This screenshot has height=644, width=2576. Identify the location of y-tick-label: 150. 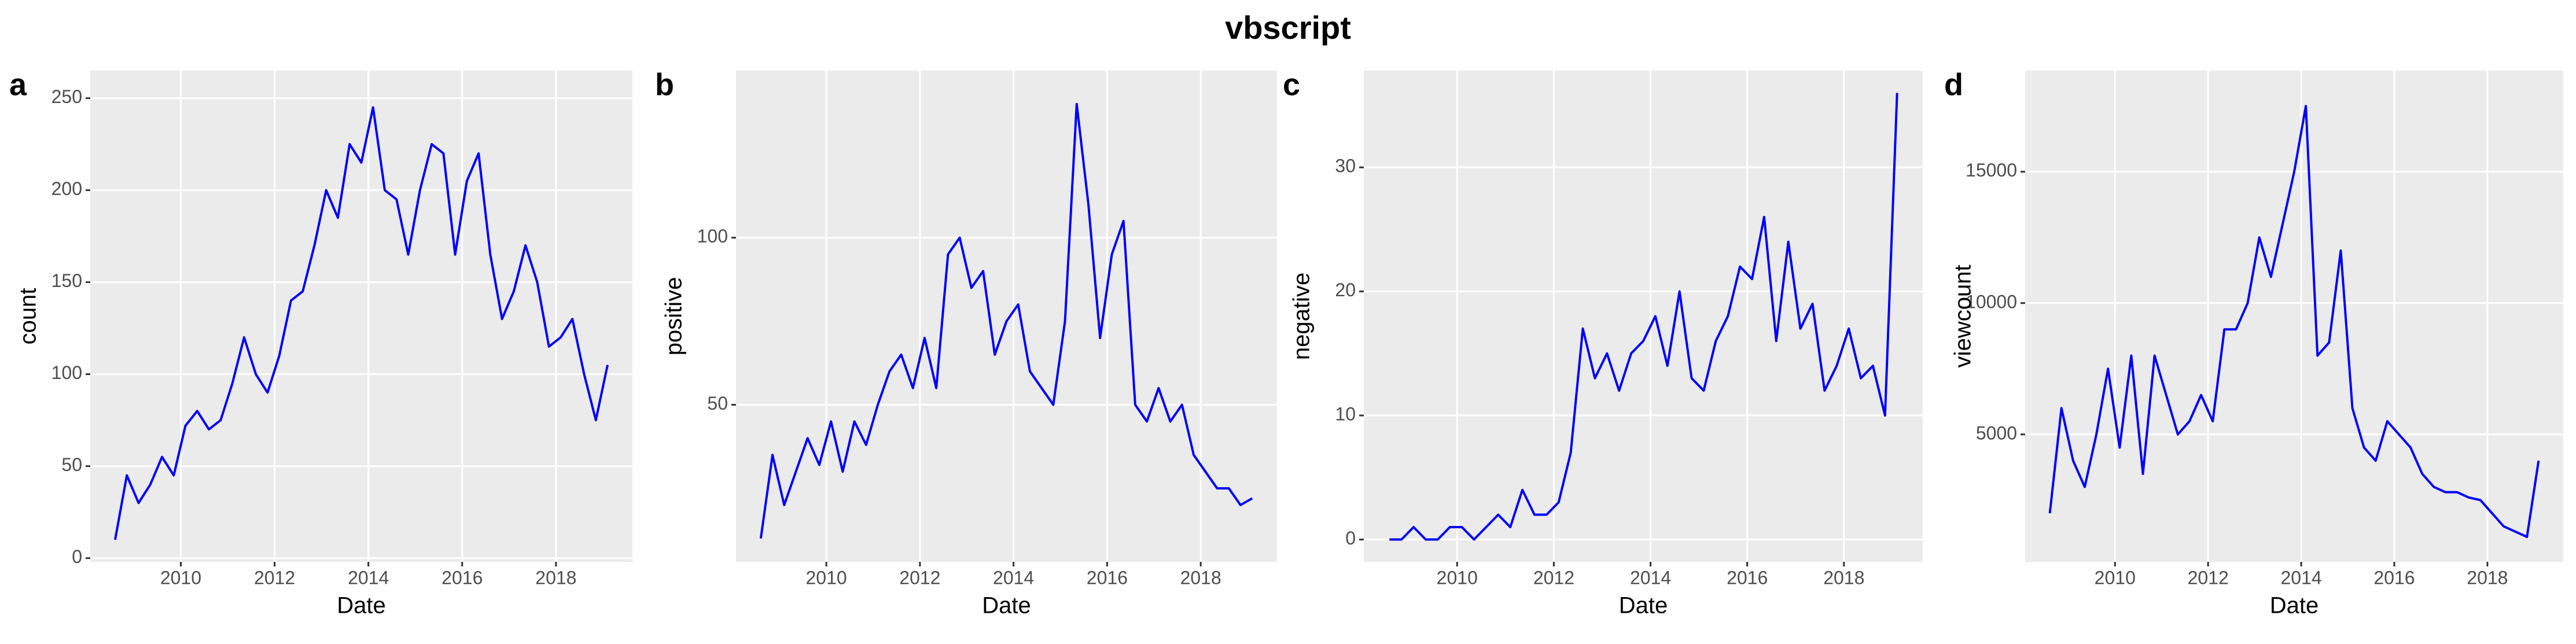
(66, 280).